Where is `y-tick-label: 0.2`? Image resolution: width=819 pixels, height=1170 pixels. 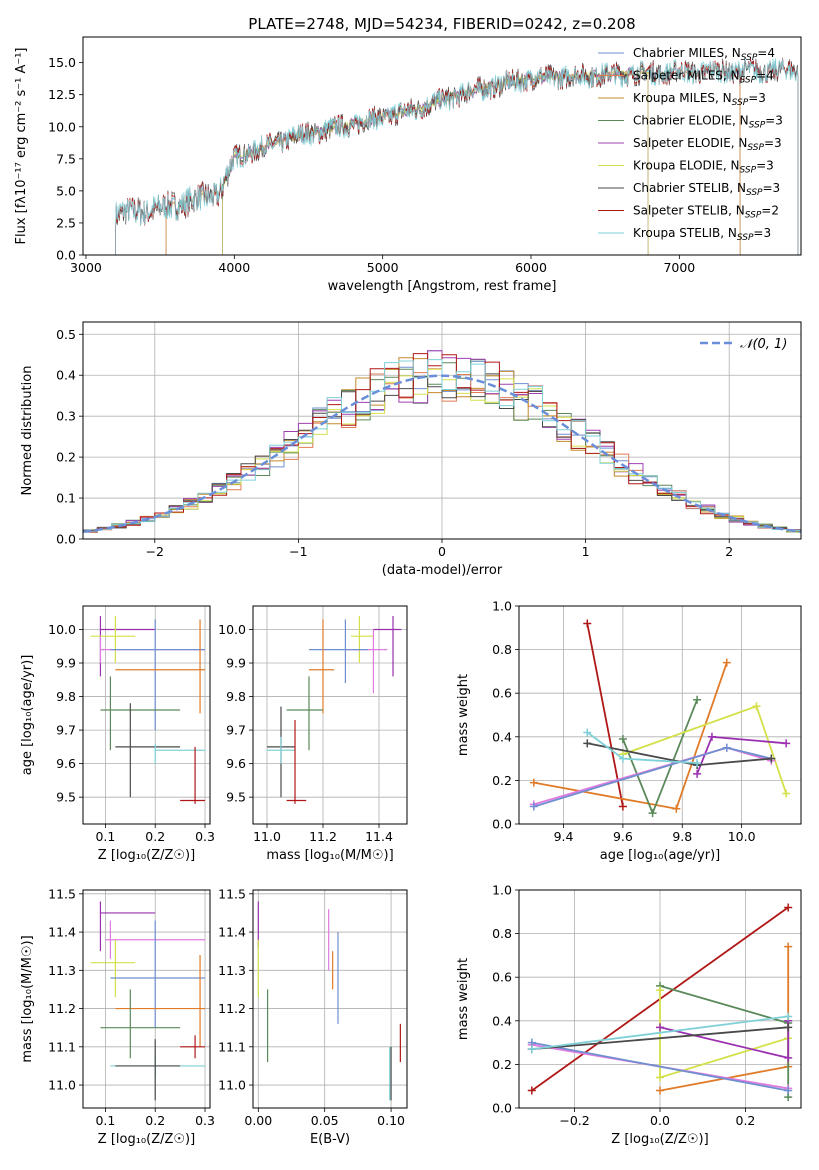 y-tick-label: 0.2 is located at coordinates (66, 457).